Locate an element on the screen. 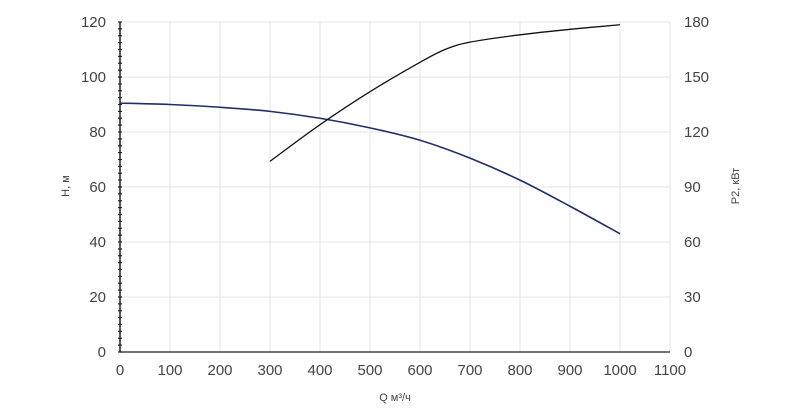  y-left-tick-label: 20 is located at coordinates (97, 297).